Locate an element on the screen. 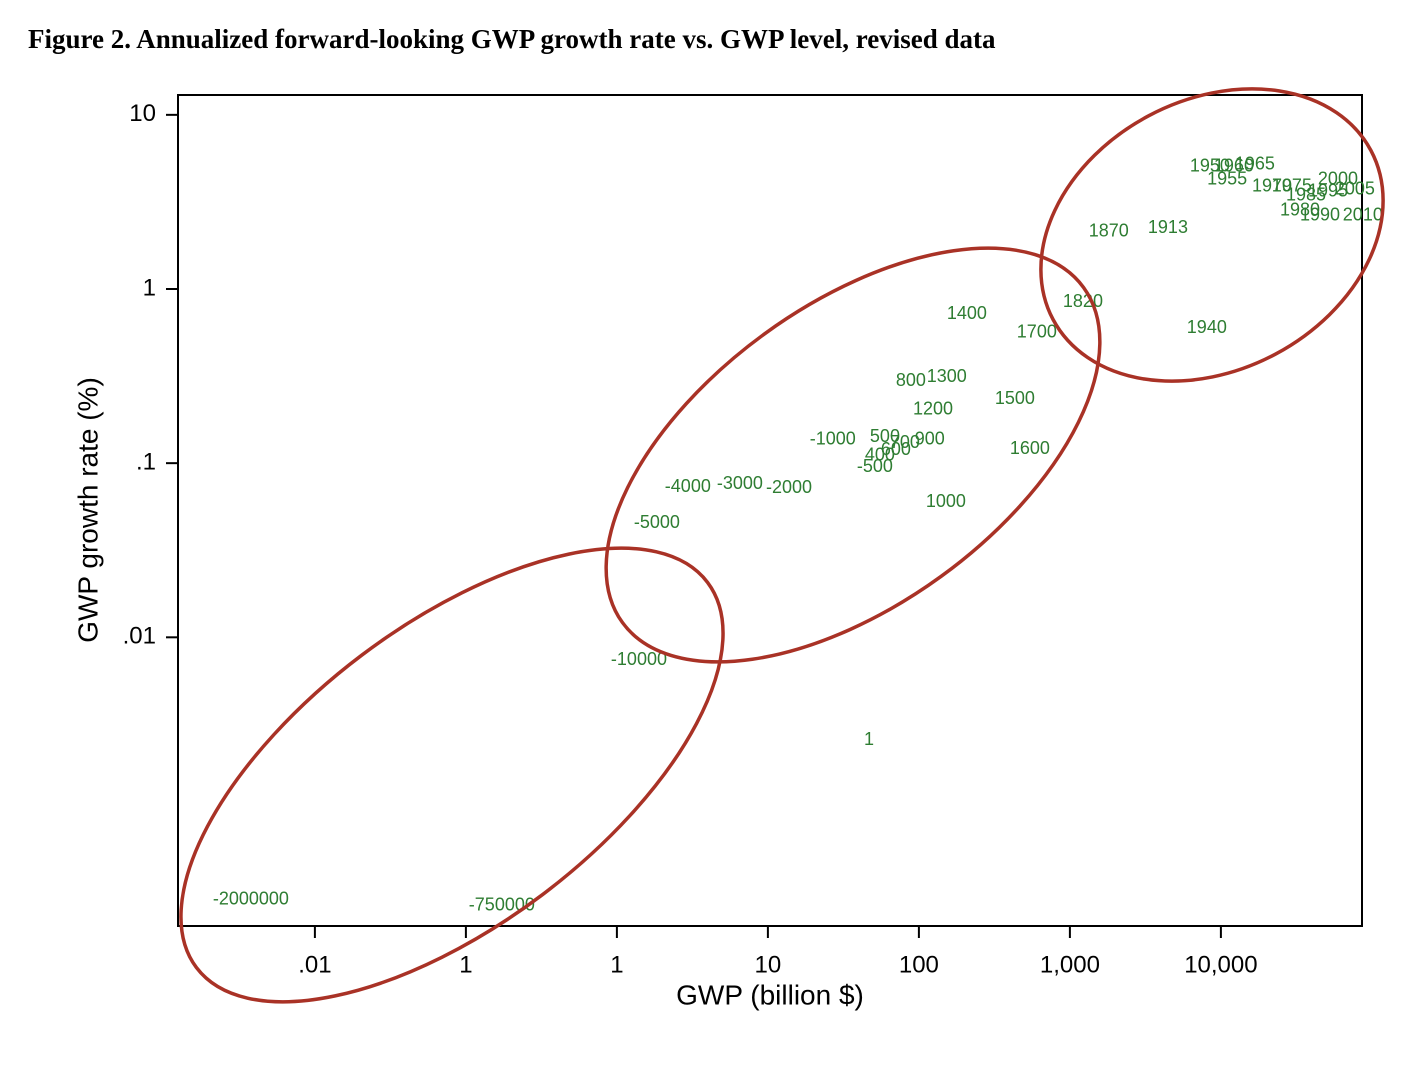  point-label: 1950 is located at coordinates (1210, 166).